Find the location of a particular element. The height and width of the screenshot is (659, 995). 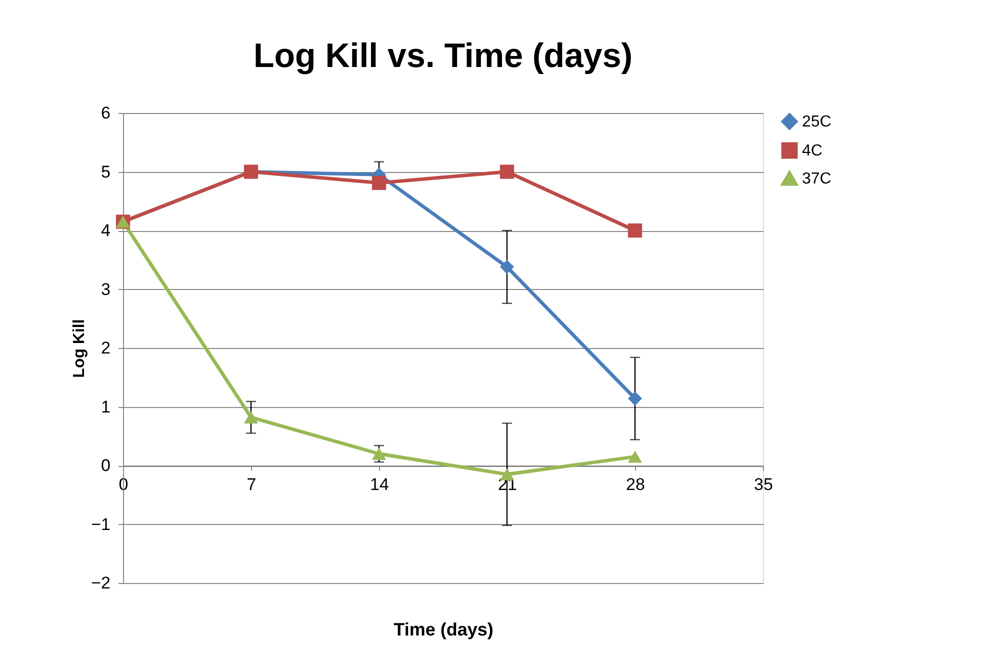

x-tick-label: 7 is located at coordinates (251, 484).